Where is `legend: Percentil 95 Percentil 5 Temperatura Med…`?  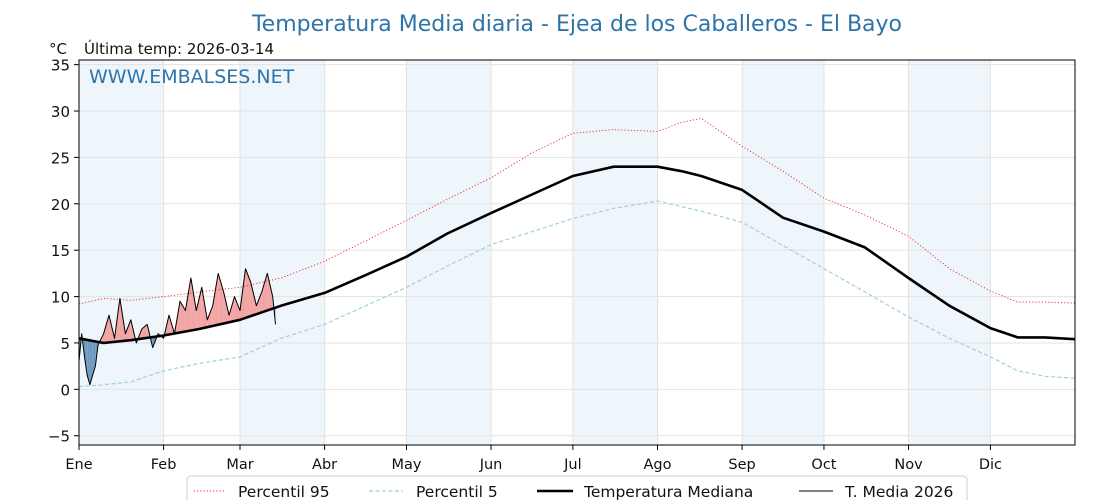 legend: Percentil 95 Percentil 5 Temperatura Med… is located at coordinates (577, 487).